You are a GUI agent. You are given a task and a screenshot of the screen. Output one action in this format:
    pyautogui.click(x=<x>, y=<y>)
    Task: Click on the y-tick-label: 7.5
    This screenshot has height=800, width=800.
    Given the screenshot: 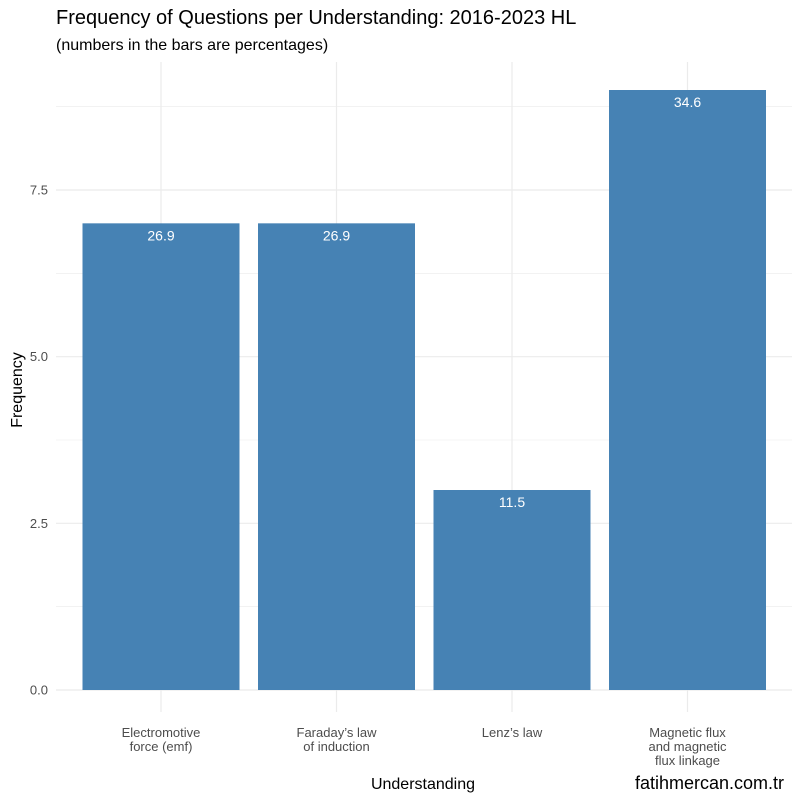 What is the action you would take?
    pyautogui.click(x=39, y=190)
    